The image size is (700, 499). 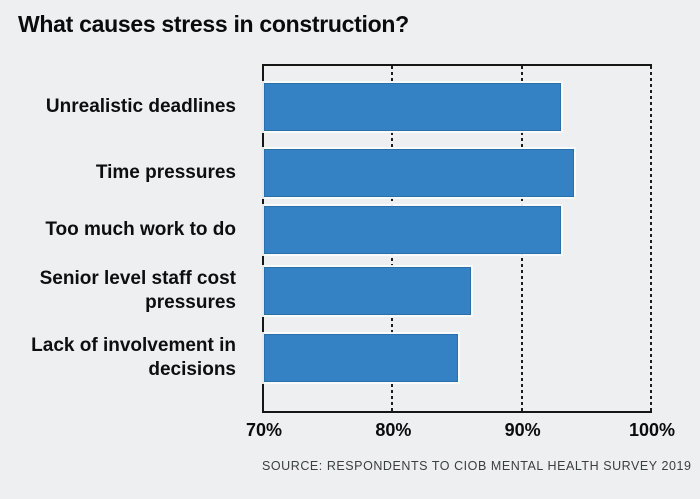 What do you see at coordinates (140, 229) in the screenshot?
I see `category-label-3: Too much work to do` at bounding box center [140, 229].